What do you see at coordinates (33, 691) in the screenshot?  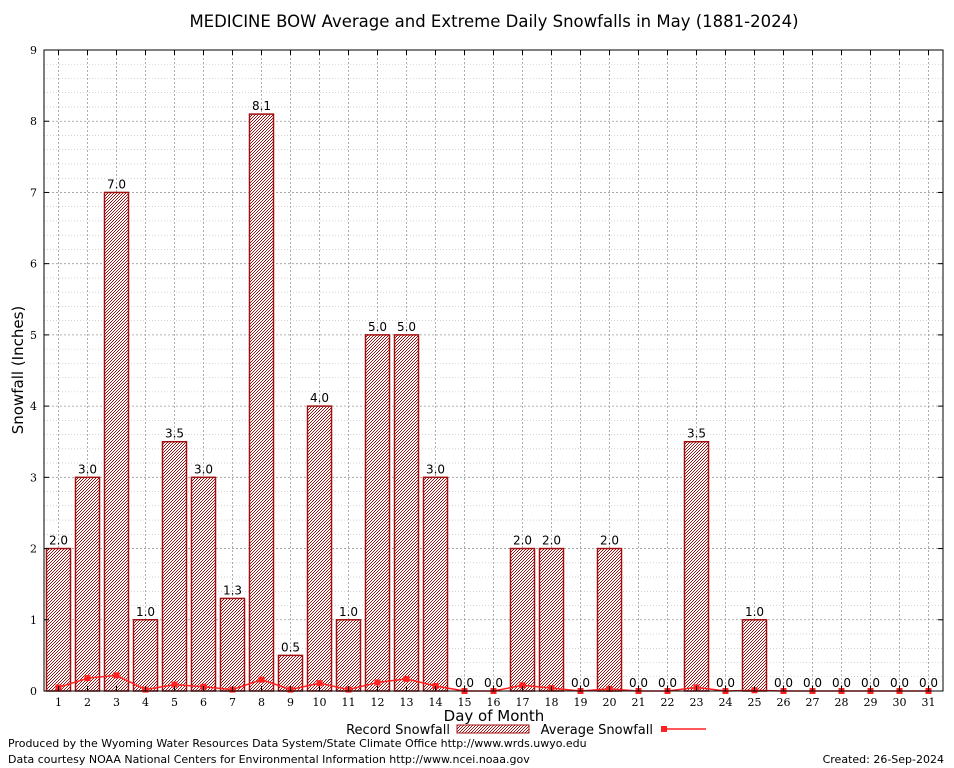 I see `y-tick-label: 0` at bounding box center [33, 691].